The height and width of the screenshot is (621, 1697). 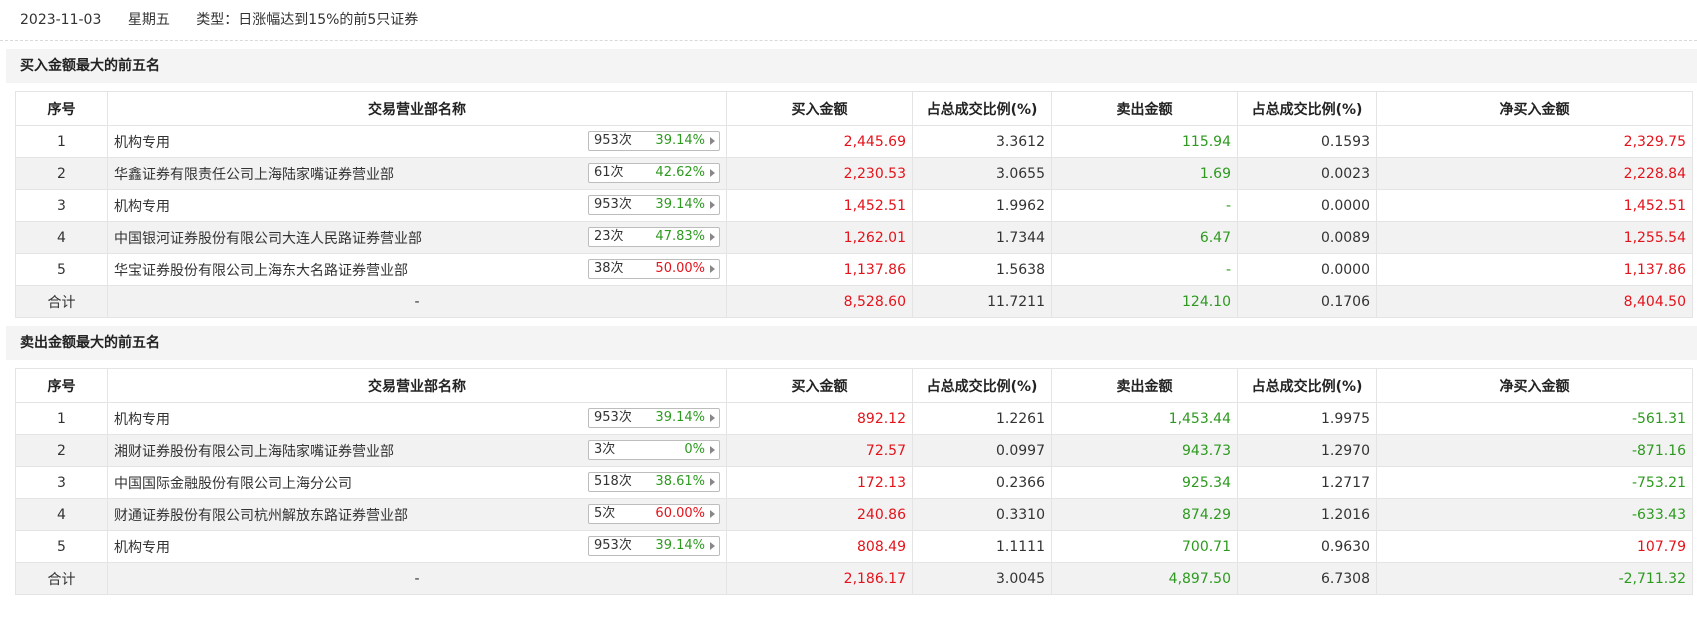 What do you see at coordinates (1534, 482) in the screenshot?
I see `net-amount: -753.21` at bounding box center [1534, 482].